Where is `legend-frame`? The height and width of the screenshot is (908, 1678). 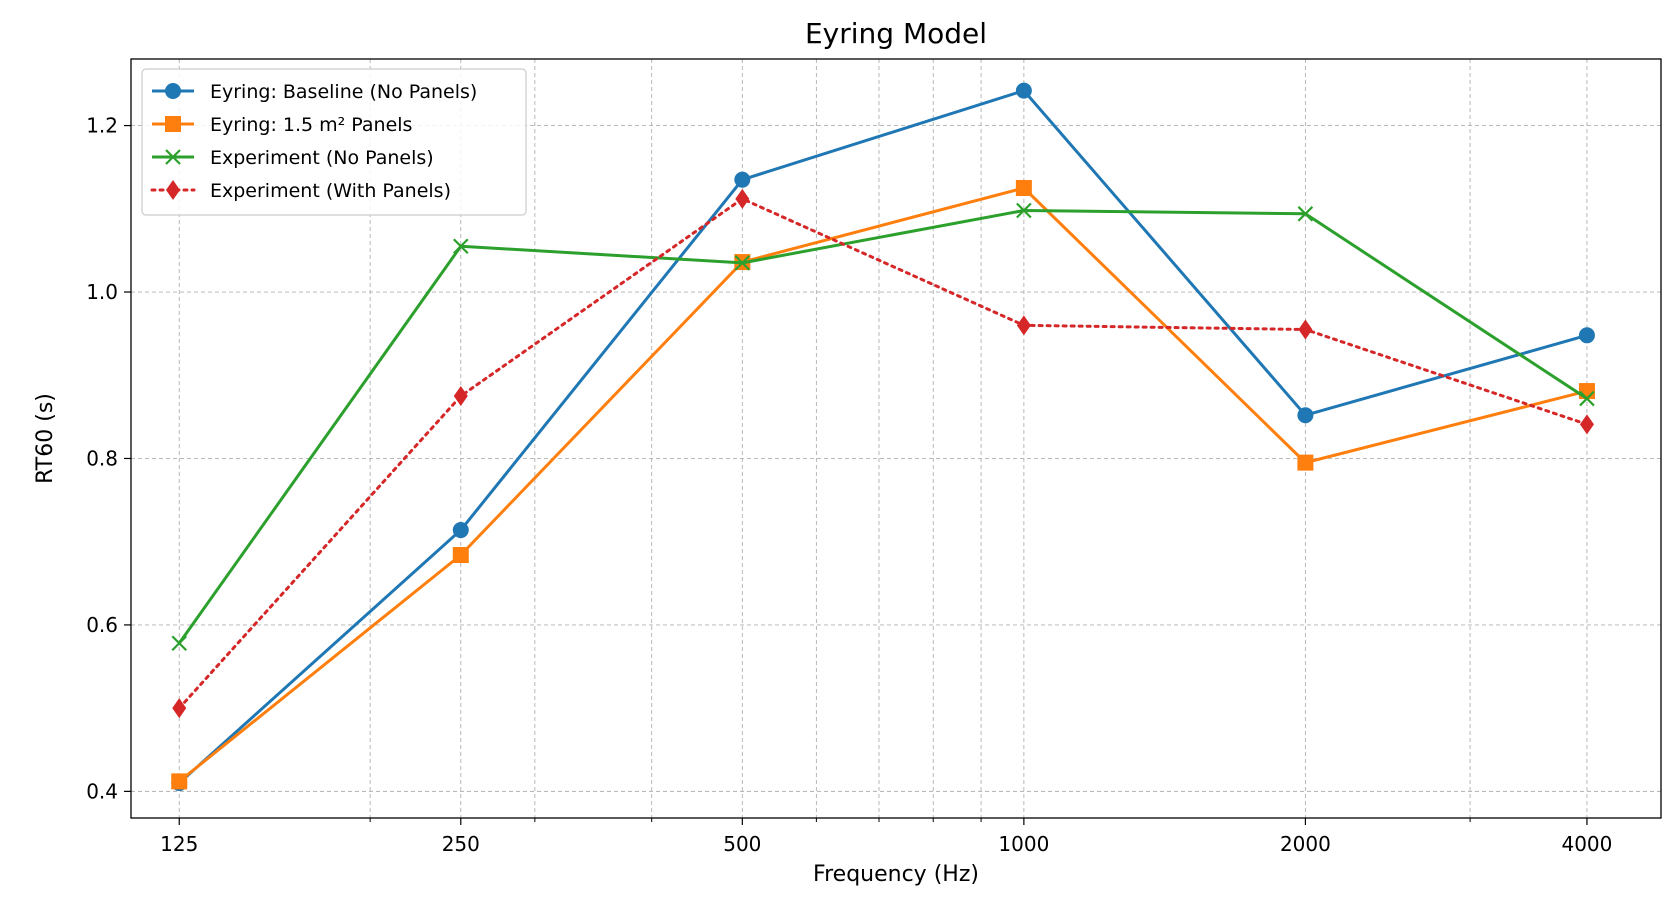
legend-frame is located at coordinates (334, 142).